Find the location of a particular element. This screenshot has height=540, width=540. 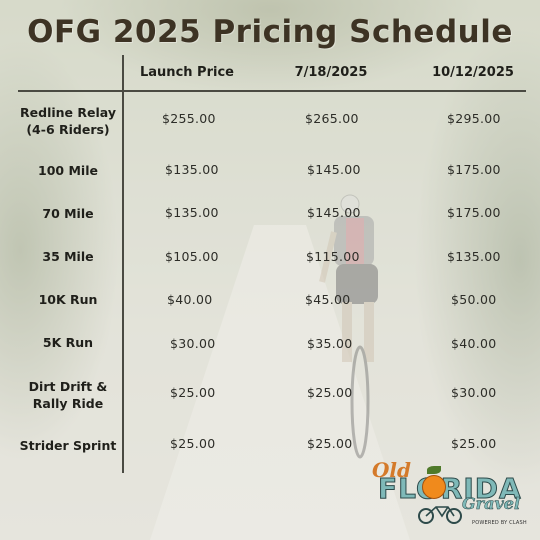

price-cell: $265.00 is located at coordinates (332, 118).